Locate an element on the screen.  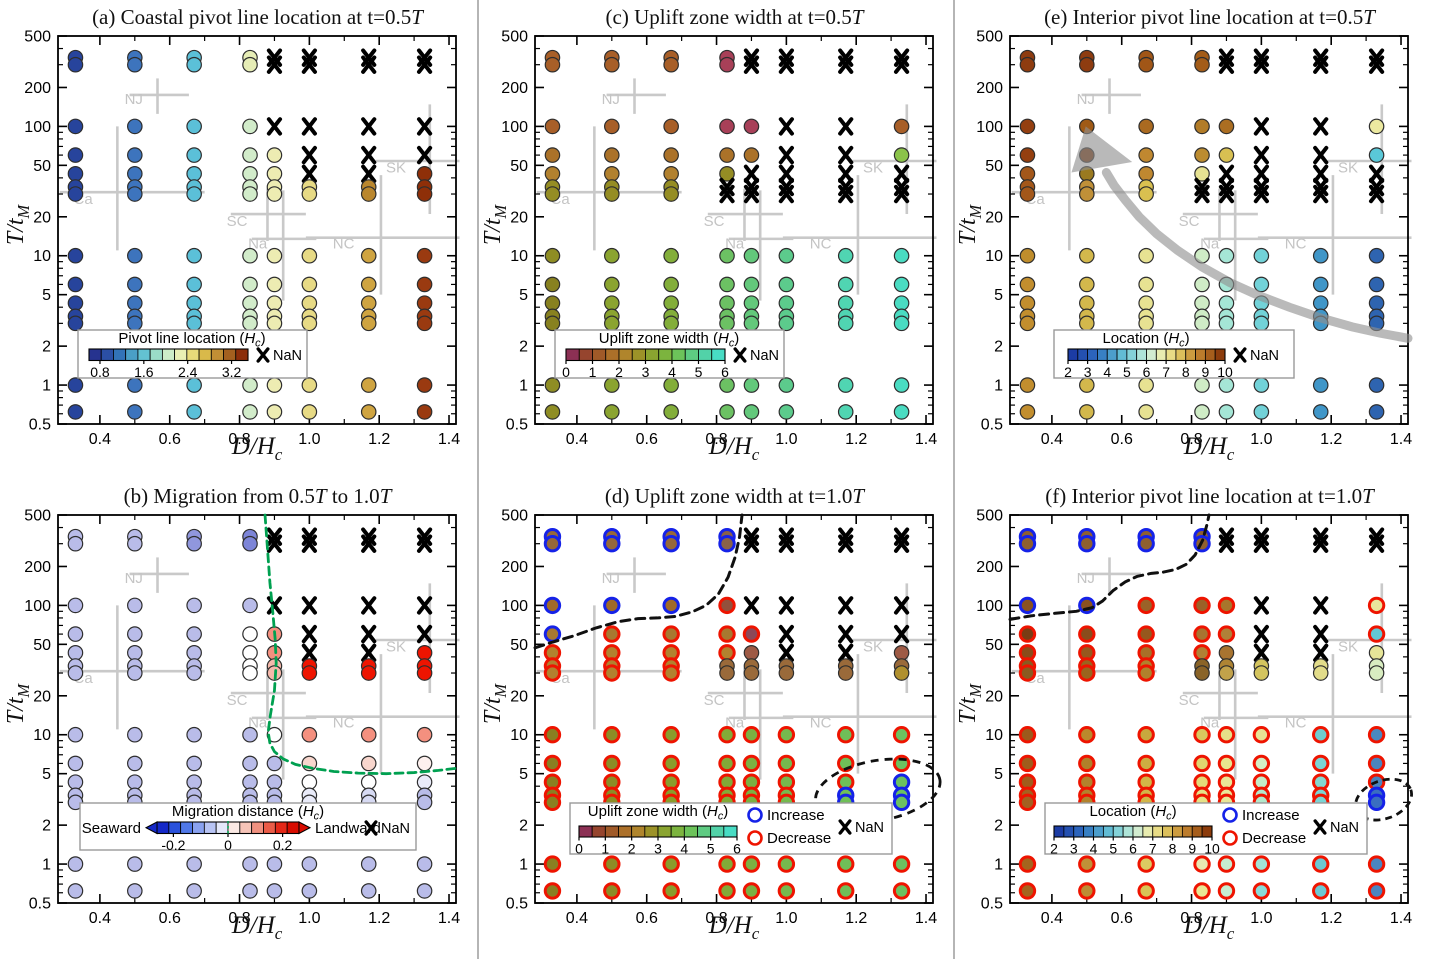
svg-text: Increase is located at coordinates (796, 815).